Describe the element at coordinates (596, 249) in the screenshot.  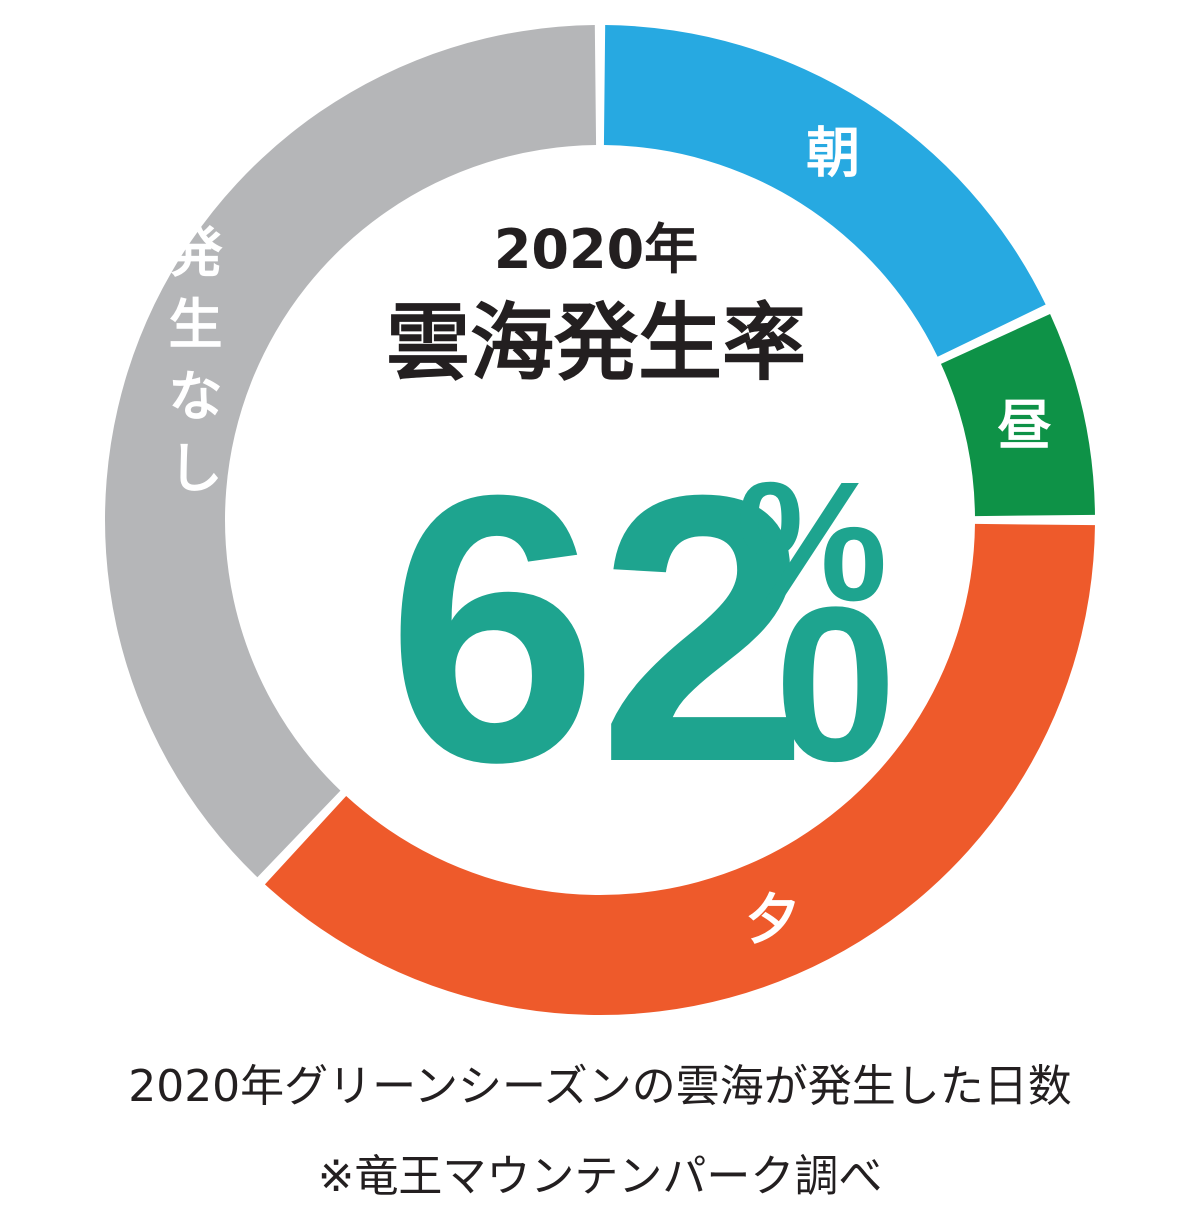
I see `center-year-label: 2020年` at that location.